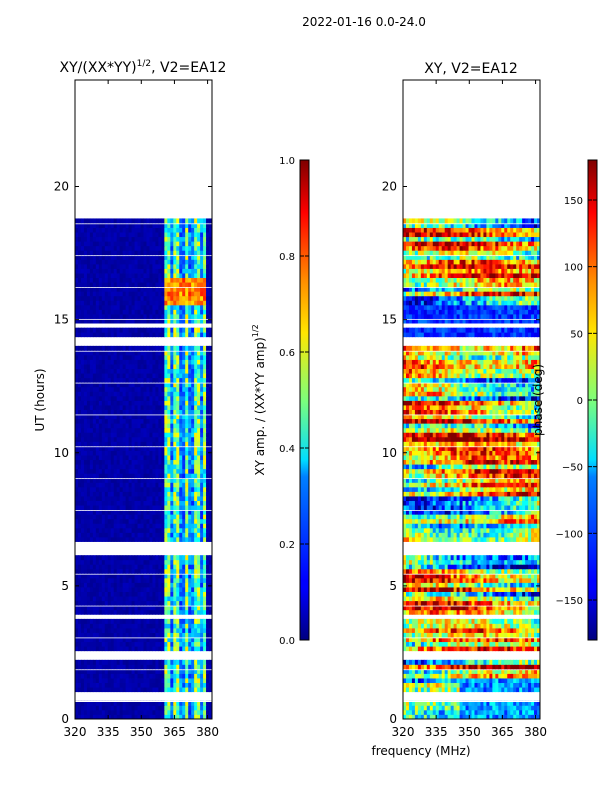 This screenshot has height=800, width=600. Describe the element at coordinates (287, 353) in the screenshot. I see `colorbar-tick-label: 0.6` at that location.